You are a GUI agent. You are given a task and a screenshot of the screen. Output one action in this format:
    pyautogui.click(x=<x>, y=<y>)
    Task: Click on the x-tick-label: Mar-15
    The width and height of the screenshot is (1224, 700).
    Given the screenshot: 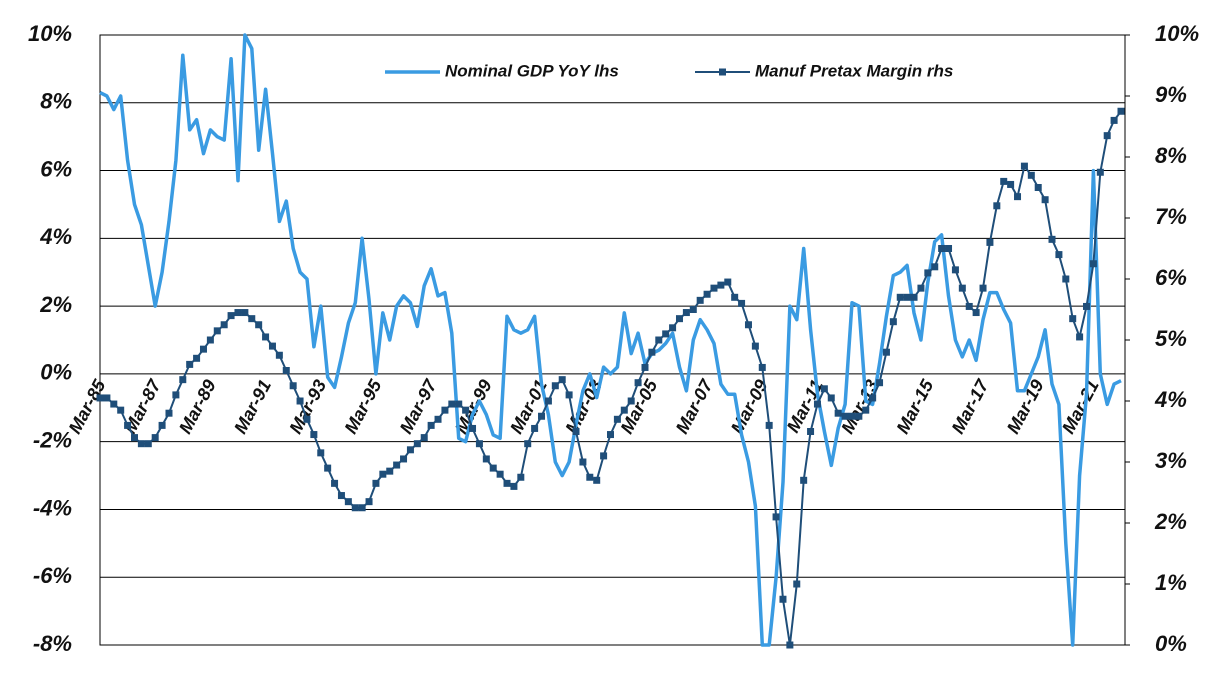 What is the action you would take?
    pyautogui.click(x=914, y=406)
    